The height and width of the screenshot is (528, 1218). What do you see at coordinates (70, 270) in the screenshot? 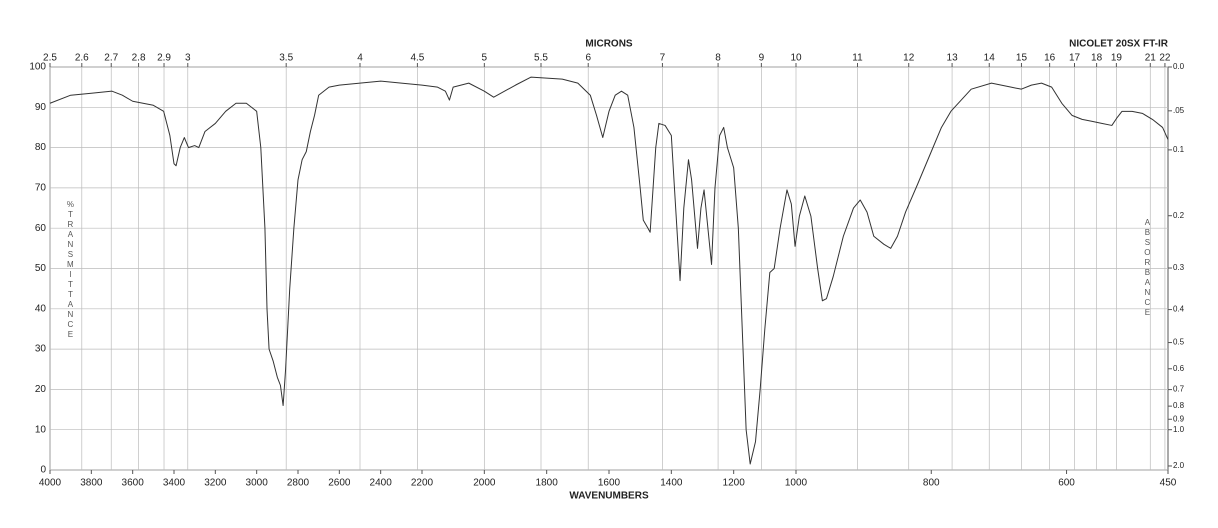
I see `y-axis-label: %TRANSMITTANCE` at bounding box center [70, 270].